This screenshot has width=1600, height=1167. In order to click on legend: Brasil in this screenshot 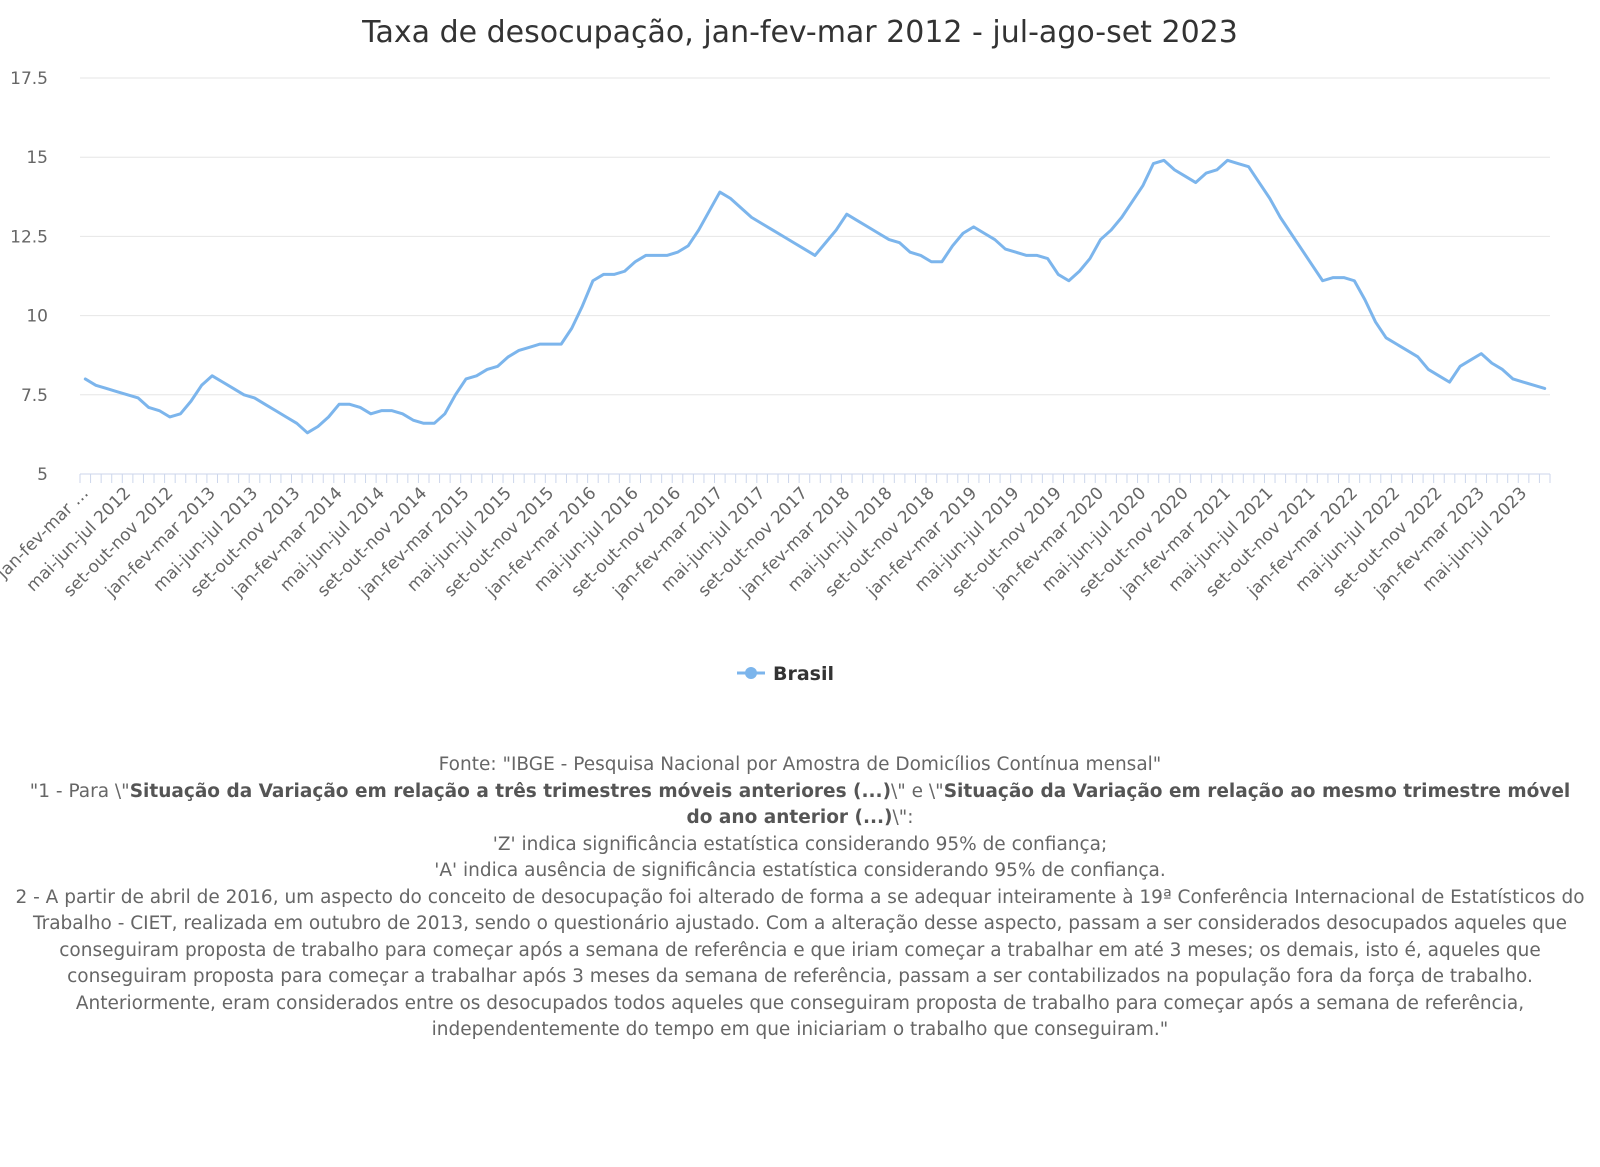, I will do `click(785, 674)`.